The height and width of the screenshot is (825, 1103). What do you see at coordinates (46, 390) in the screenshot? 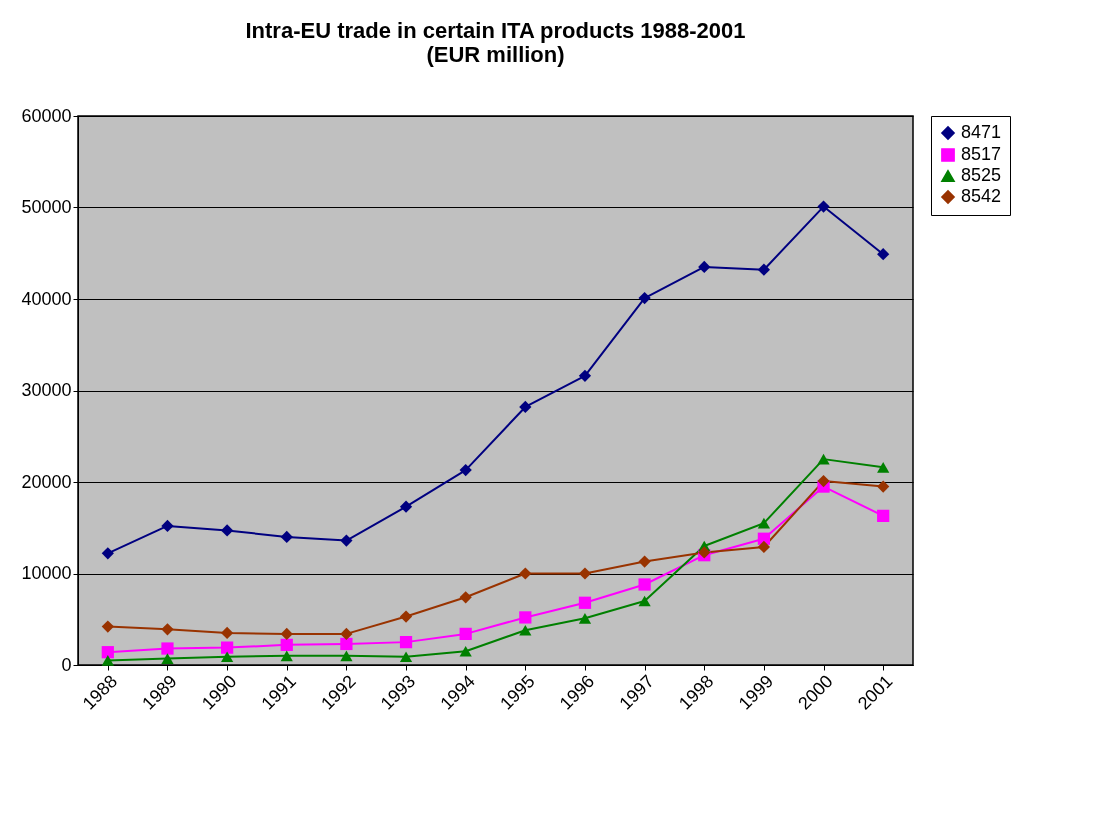
I see `y-tick-label: 30000` at bounding box center [46, 390].